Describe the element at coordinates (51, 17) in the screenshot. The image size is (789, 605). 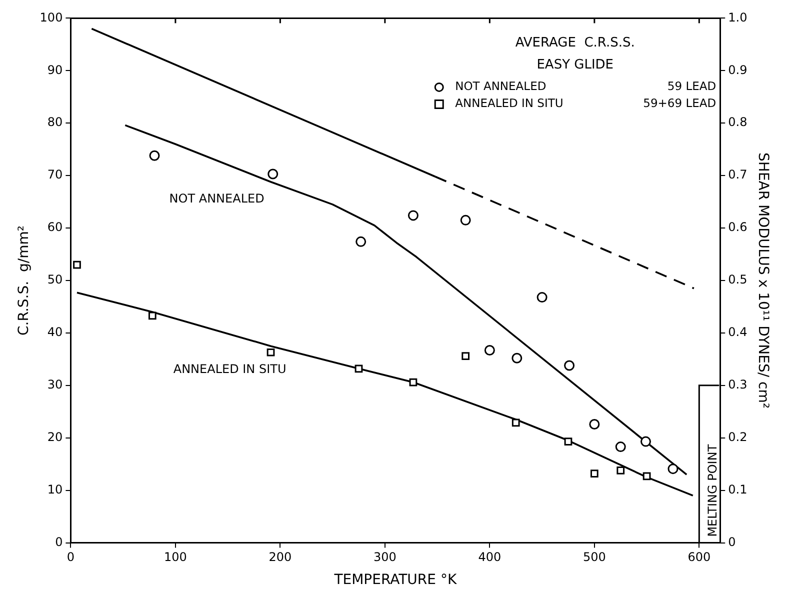
I see `y-tick-label: 100` at that location.